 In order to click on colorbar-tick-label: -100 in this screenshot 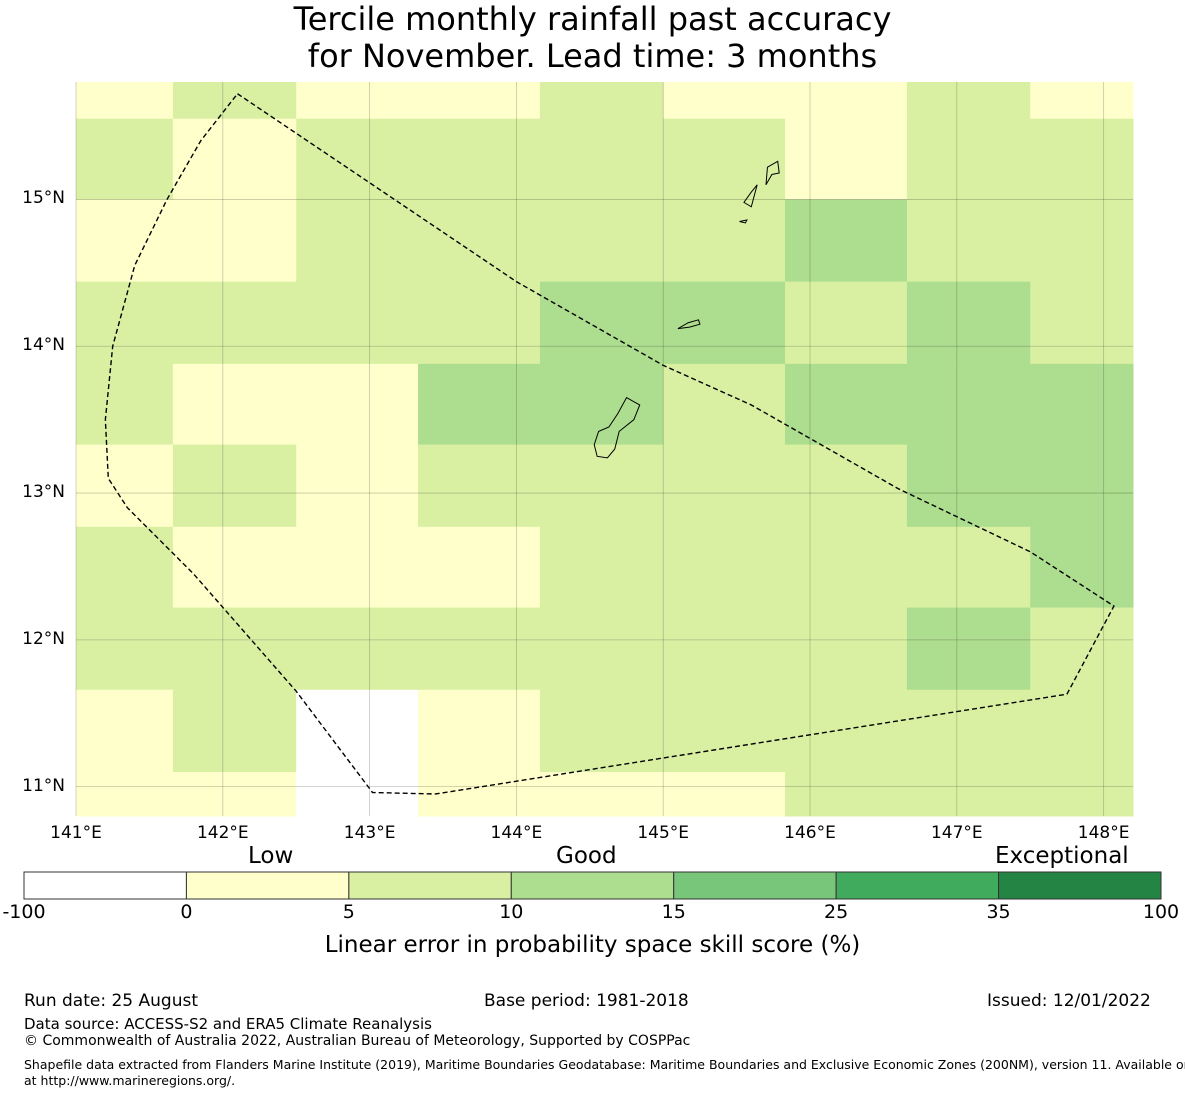, I will do `click(24, 912)`.